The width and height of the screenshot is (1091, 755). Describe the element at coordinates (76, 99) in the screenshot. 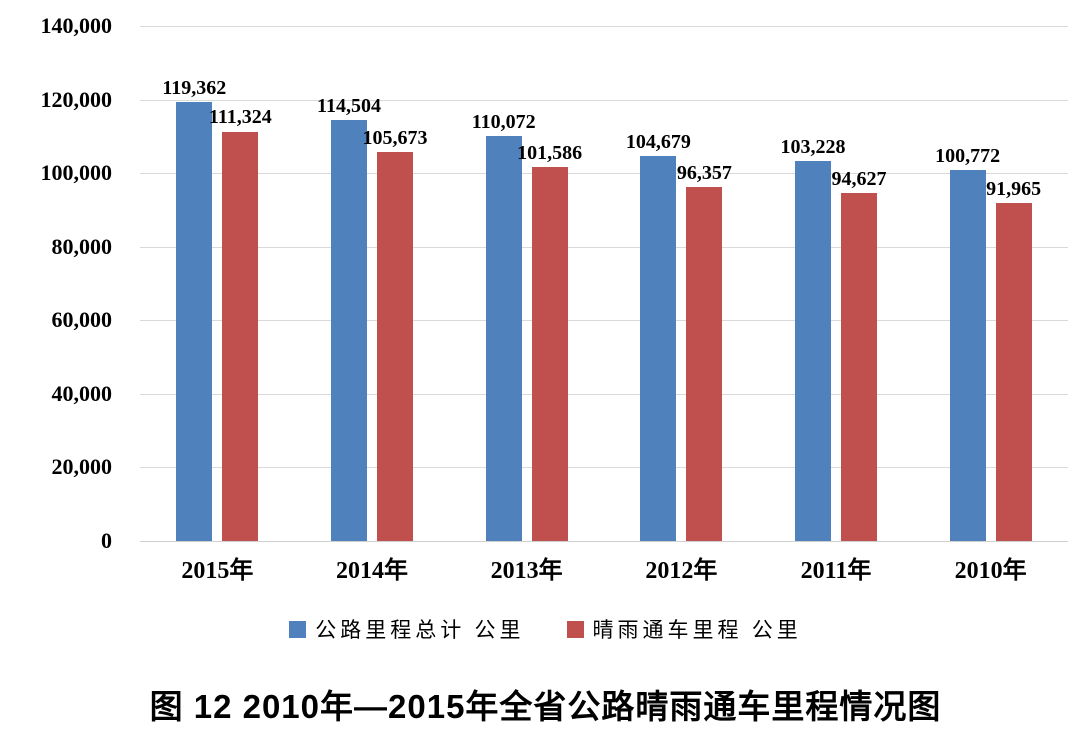

I see `y-tick-label: 120,000` at that location.